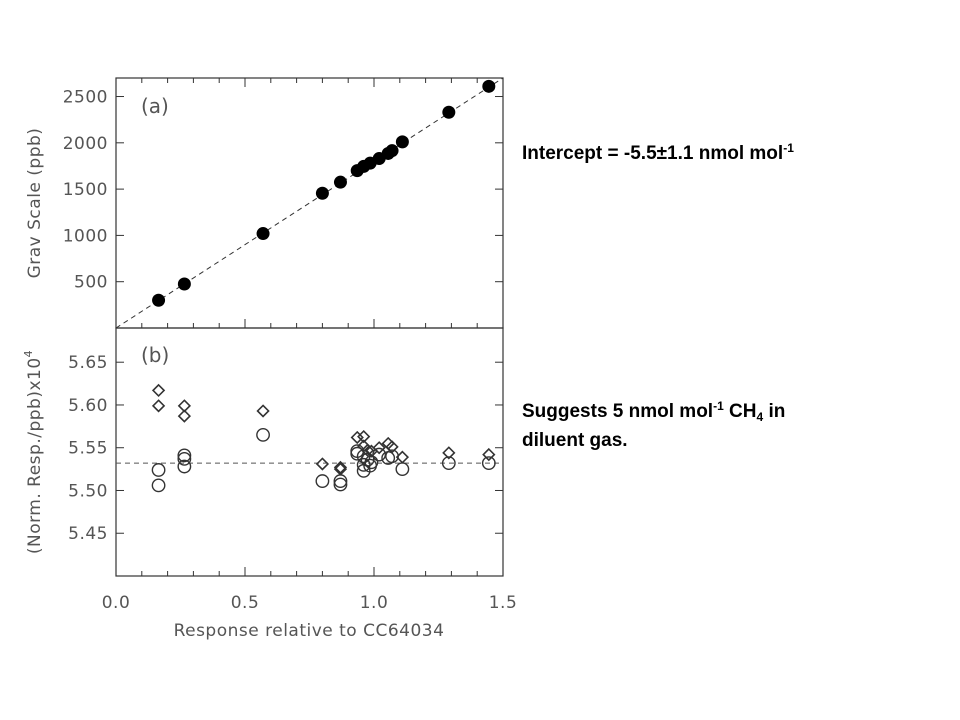 Image resolution: width=960 pixels, height=720 pixels. What do you see at coordinates (575, 440) in the screenshot?
I see `diluent-note-line2: diluent gas.` at bounding box center [575, 440].